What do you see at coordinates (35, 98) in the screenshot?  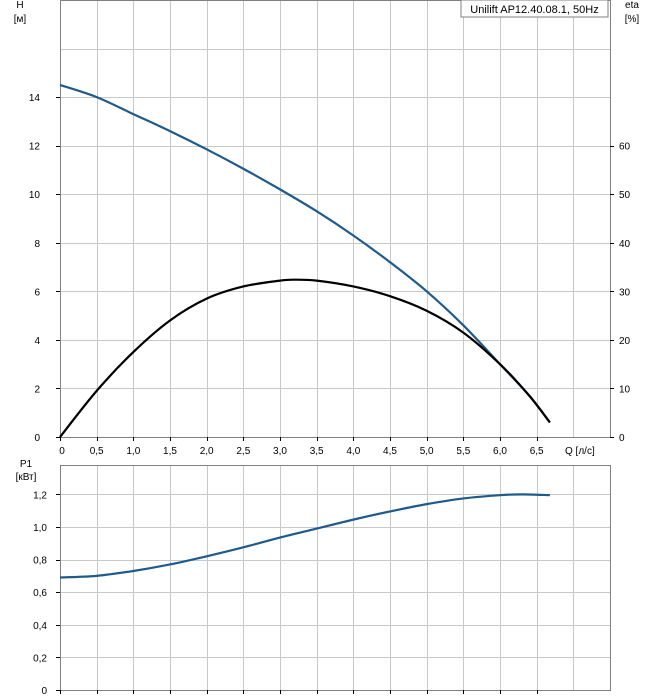 I see `y-tick-label-left: 14` at bounding box center [35, 98].